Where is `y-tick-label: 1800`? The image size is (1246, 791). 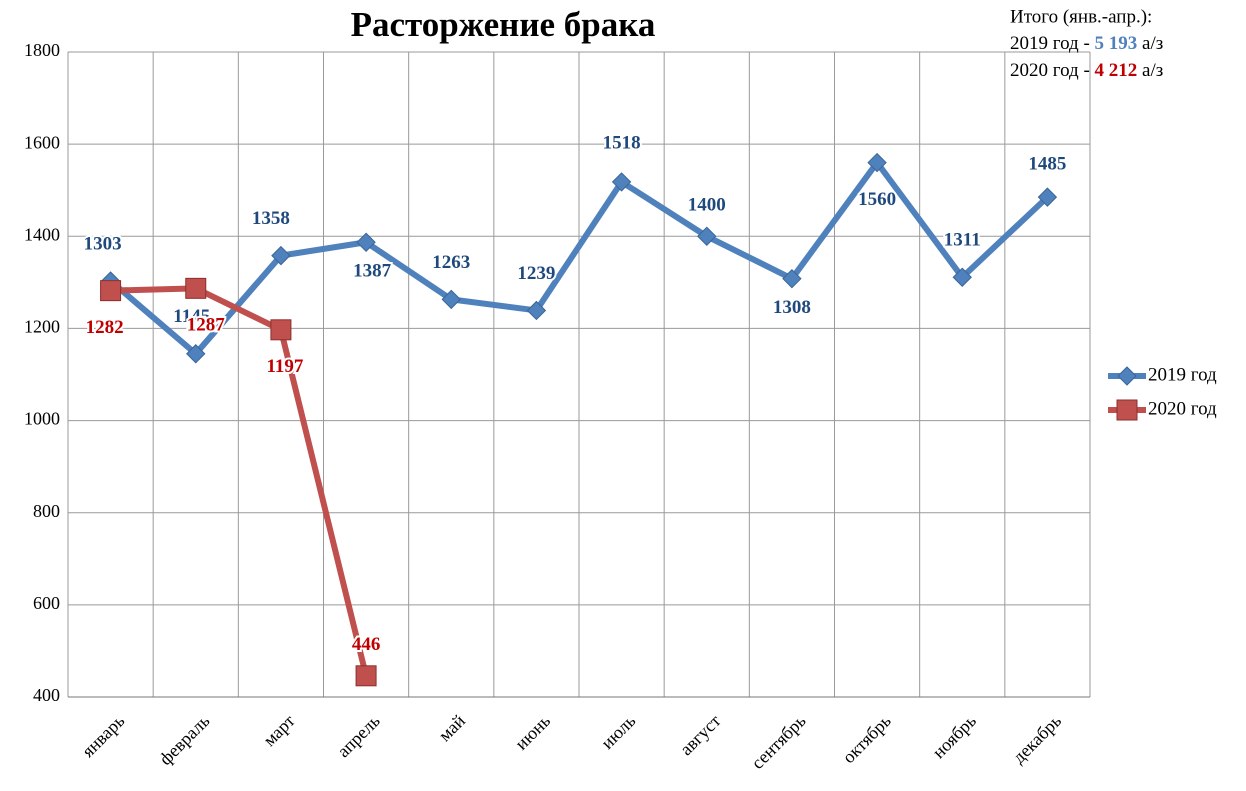
y-tick-label: 1800 is located at coordinates (42, 50).